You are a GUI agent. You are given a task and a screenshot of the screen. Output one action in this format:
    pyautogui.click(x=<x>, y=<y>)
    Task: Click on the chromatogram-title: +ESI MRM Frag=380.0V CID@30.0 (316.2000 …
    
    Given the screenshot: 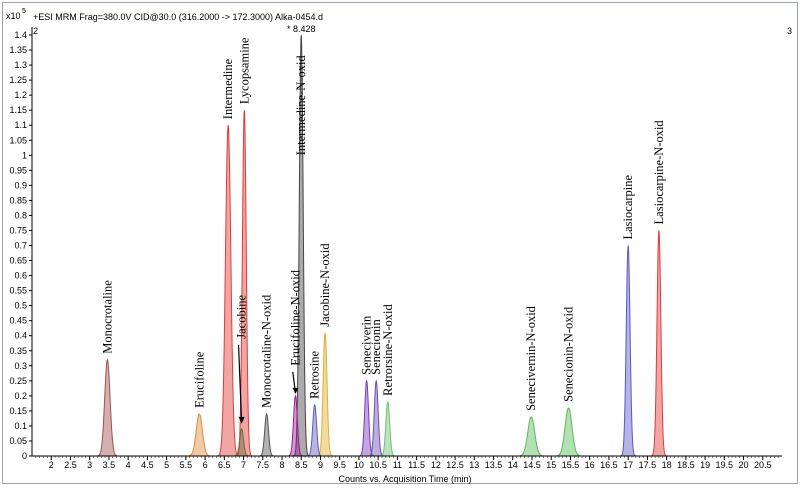 What is the action you would take?
    pyautogui.click(x=178, y=17)
    